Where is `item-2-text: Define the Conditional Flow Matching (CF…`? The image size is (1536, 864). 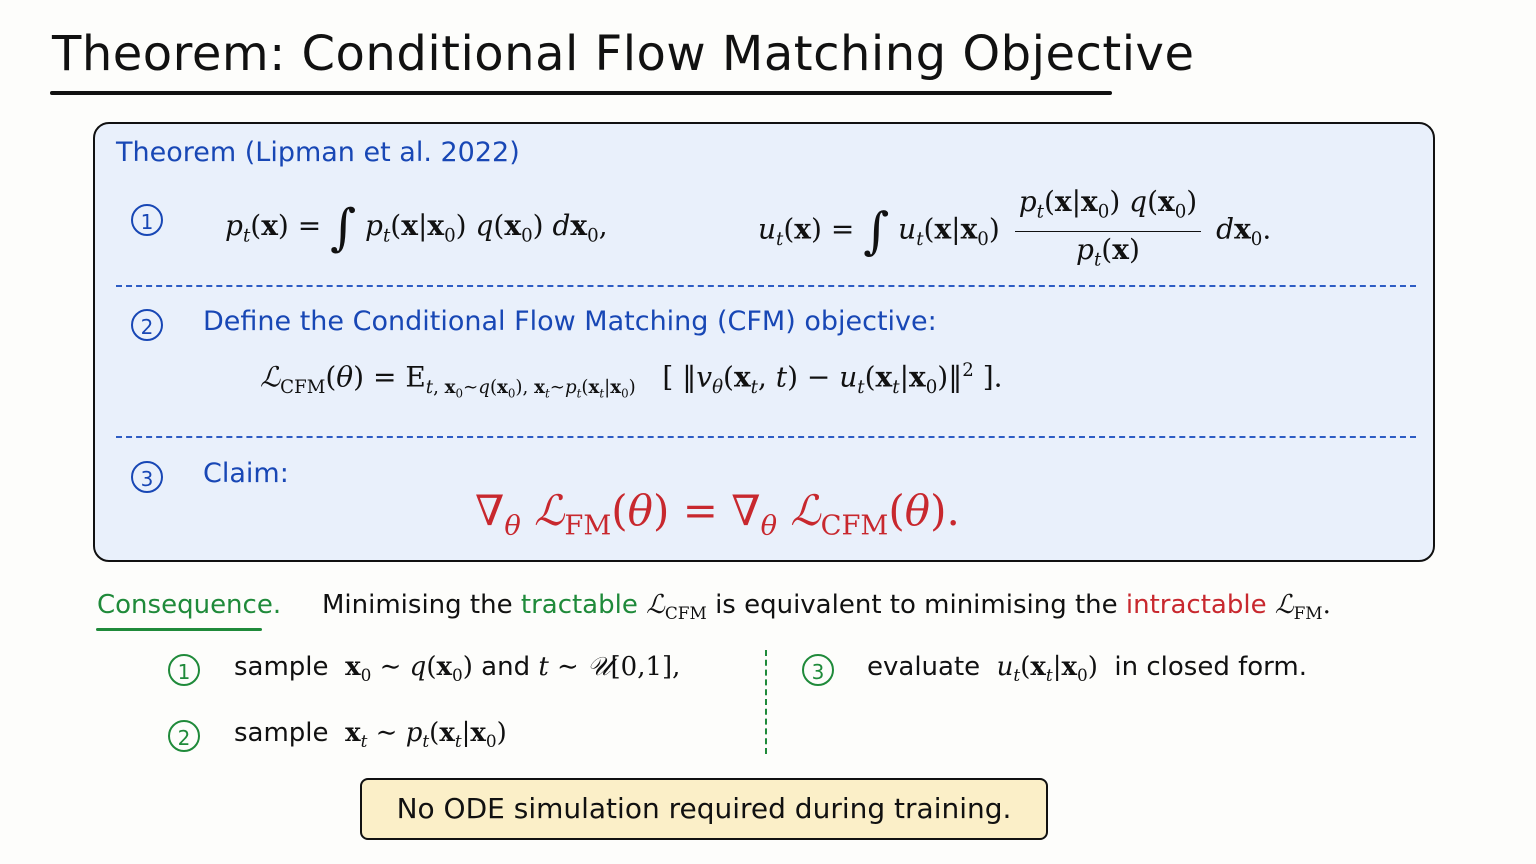 item-2-text: Define the Conditional Flow Matching (CF… is located at coordinates (570, 321).